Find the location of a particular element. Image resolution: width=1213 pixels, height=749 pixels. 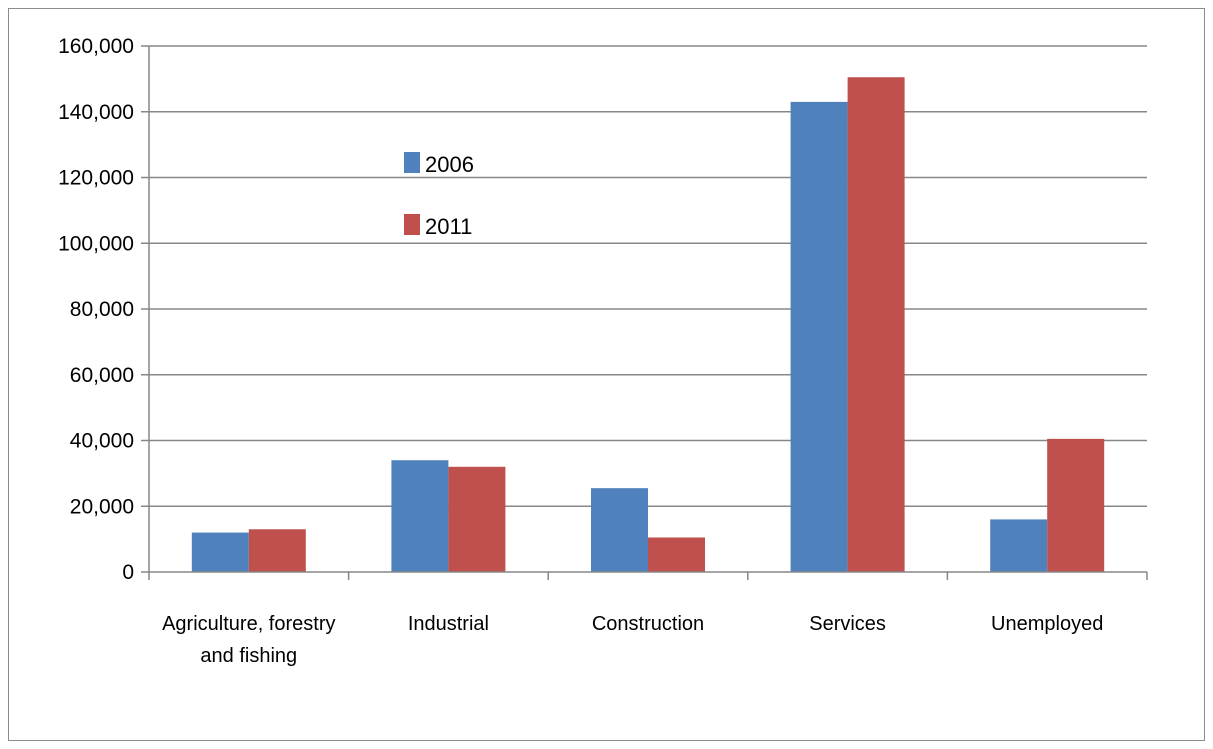

legend-label: 2011 is located at coordinates (448, 226).